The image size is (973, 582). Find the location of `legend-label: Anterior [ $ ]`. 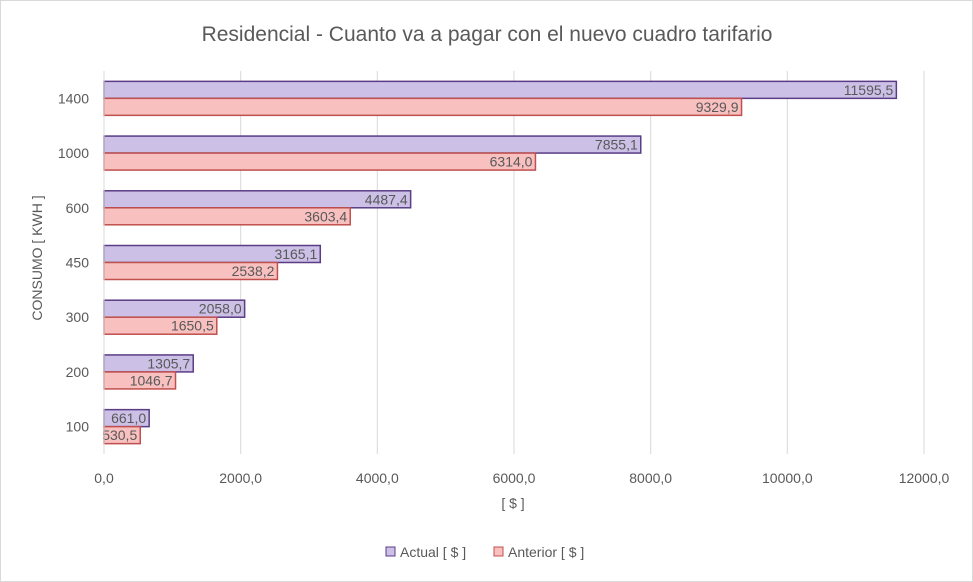

legend-label: Anterior [ $ ] is located at coordinates (546, 552).